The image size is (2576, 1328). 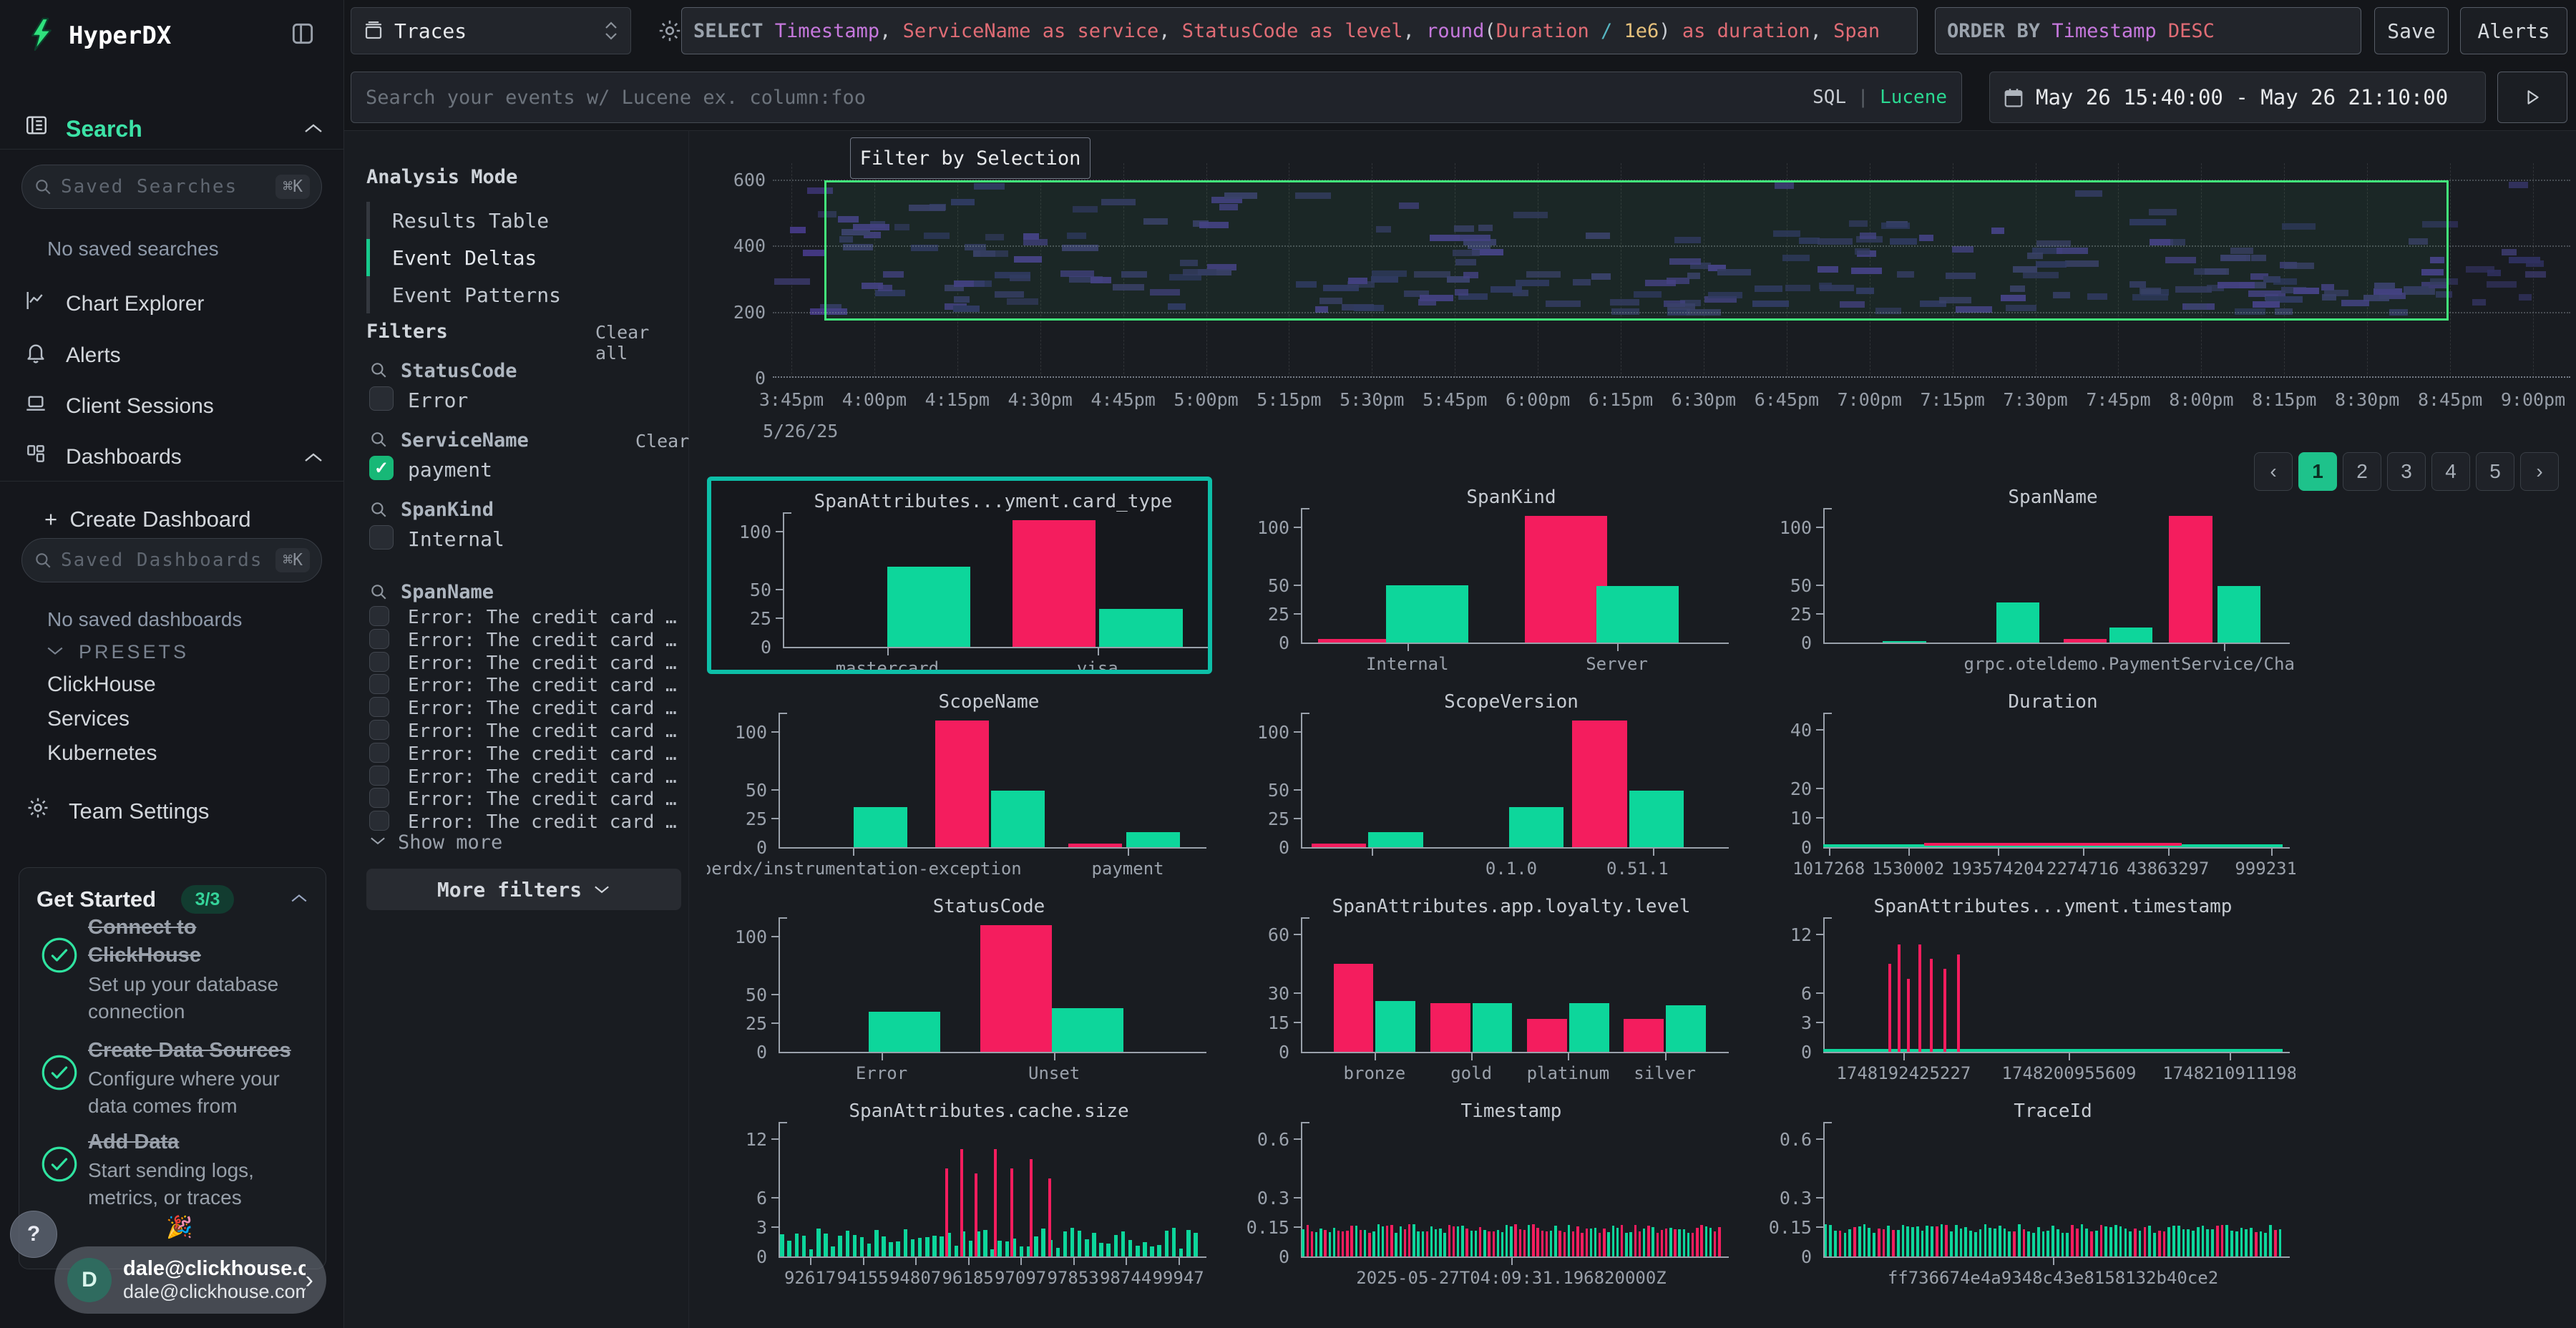 What do you see at coordinates (2495, 471) in the screenshot?
I see `pagination-page-5: 5` at bounding box center [2495, 471].